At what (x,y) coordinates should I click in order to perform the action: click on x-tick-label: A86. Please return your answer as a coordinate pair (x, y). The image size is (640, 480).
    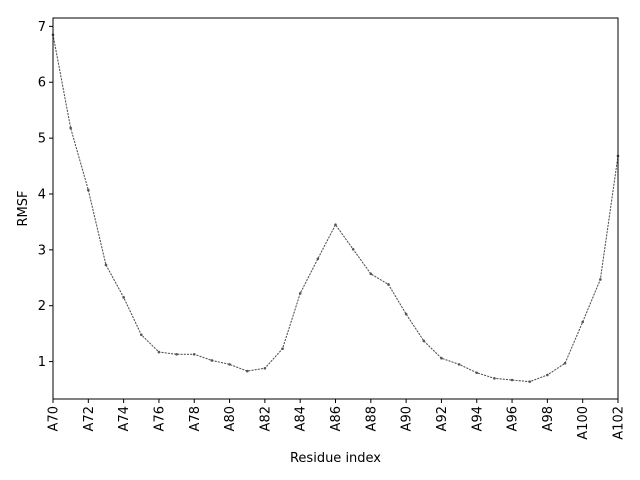
    Looking at the image, I should click on (336, 418).